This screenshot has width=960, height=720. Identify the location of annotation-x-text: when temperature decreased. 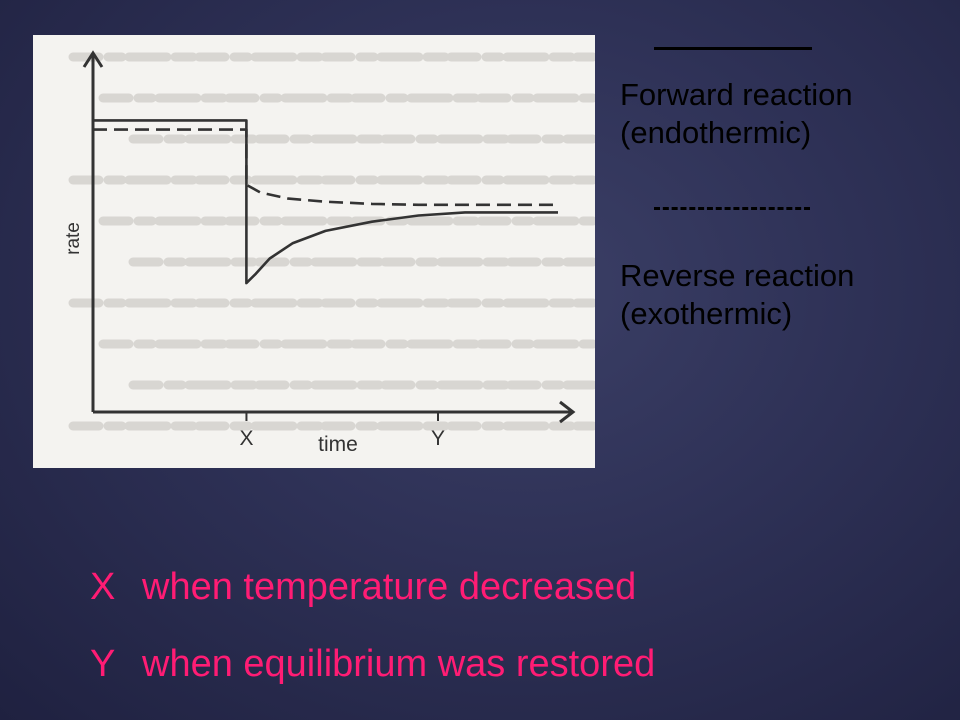
(389, 587).